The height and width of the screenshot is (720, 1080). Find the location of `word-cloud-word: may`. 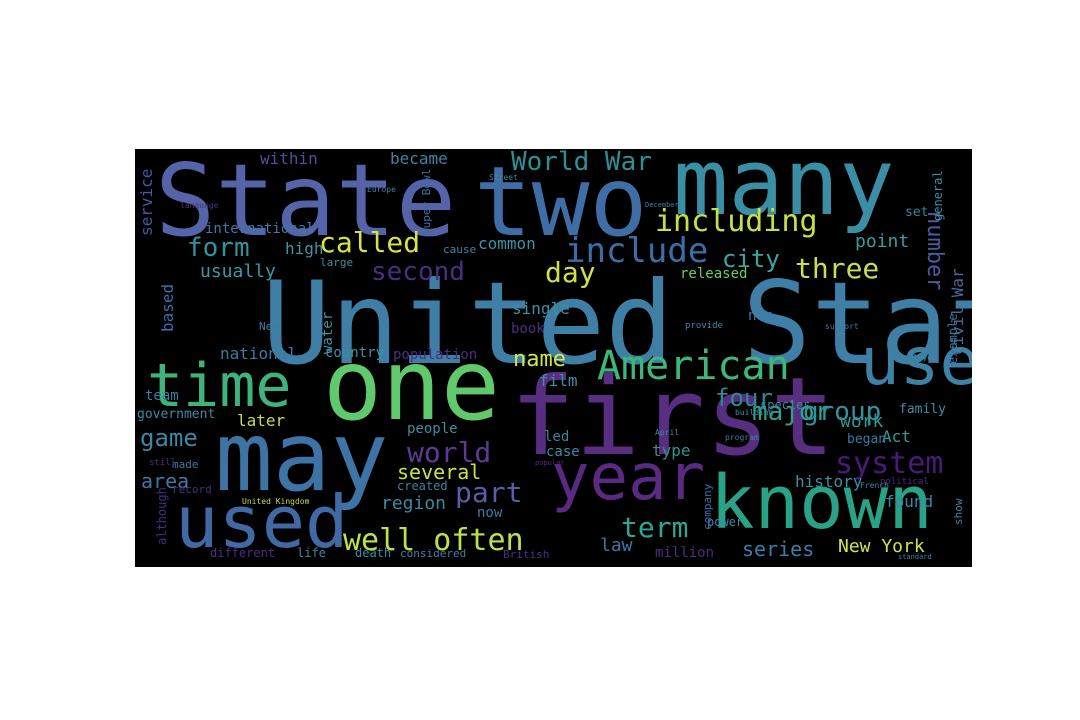

word-cloud-word: may is located at coordinates (302, 457).